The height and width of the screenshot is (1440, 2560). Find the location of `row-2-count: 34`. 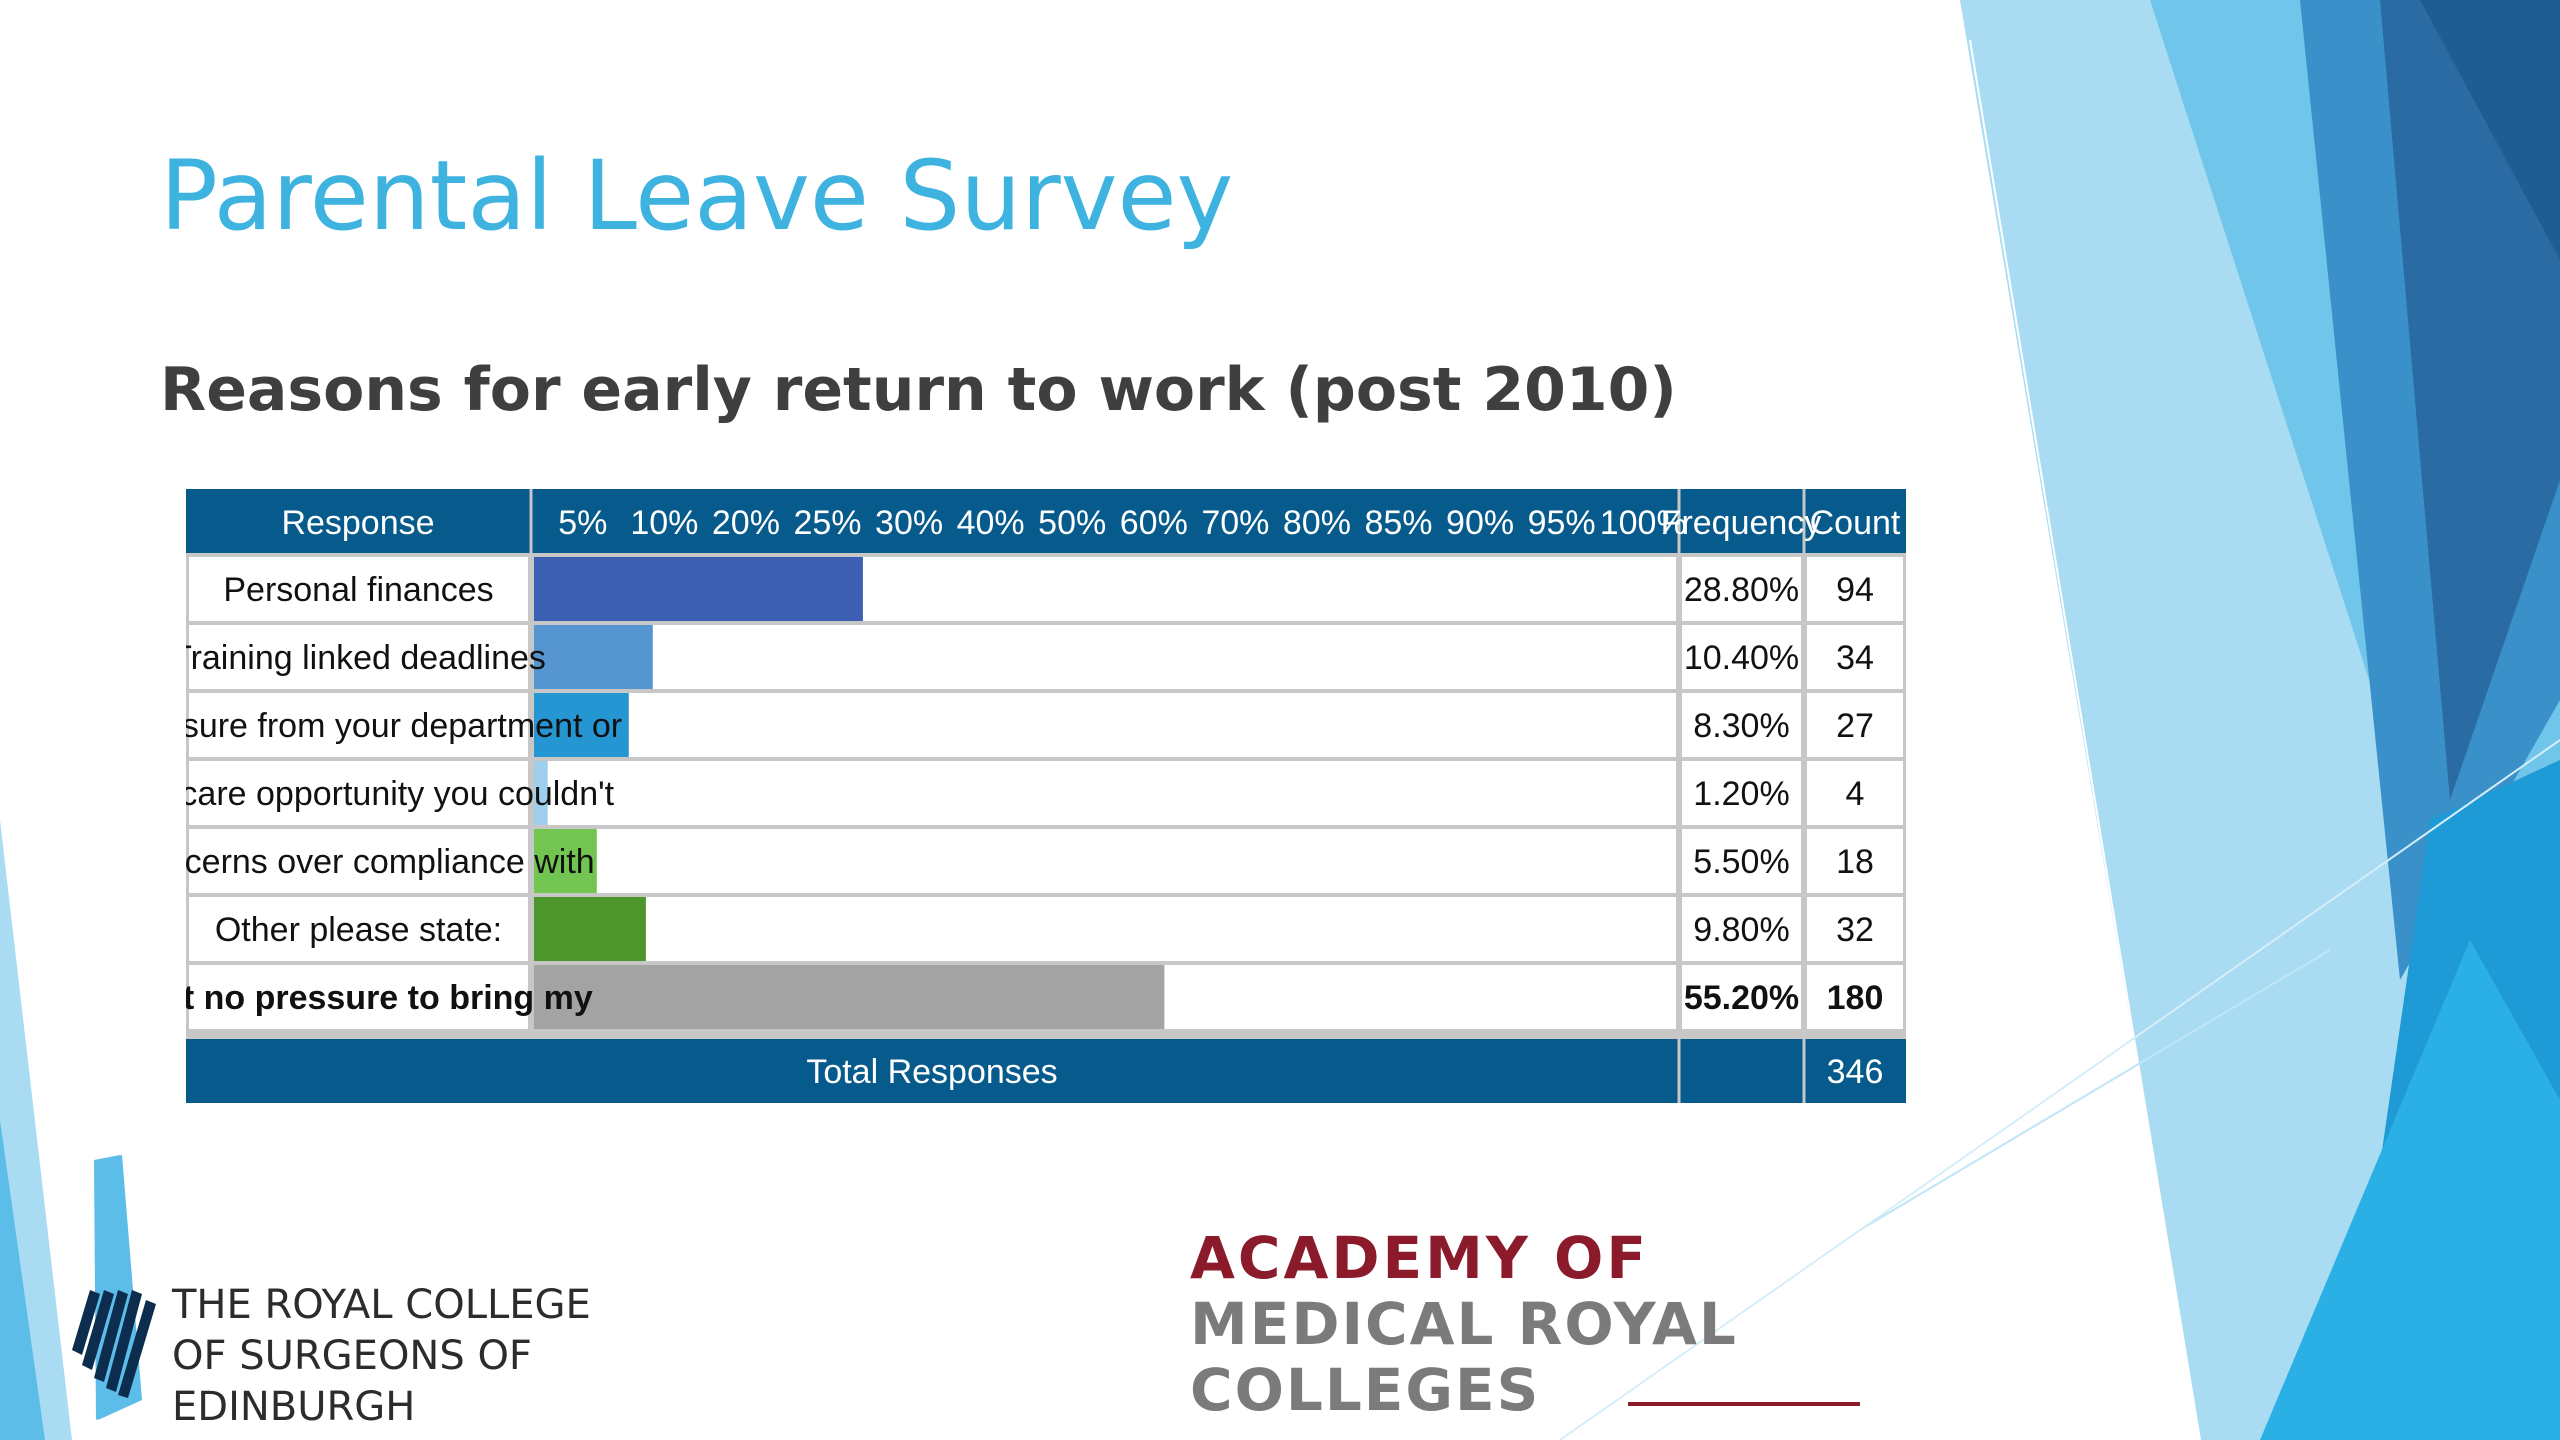

row-2-count: 34 is located at coordinates (1855, 658).